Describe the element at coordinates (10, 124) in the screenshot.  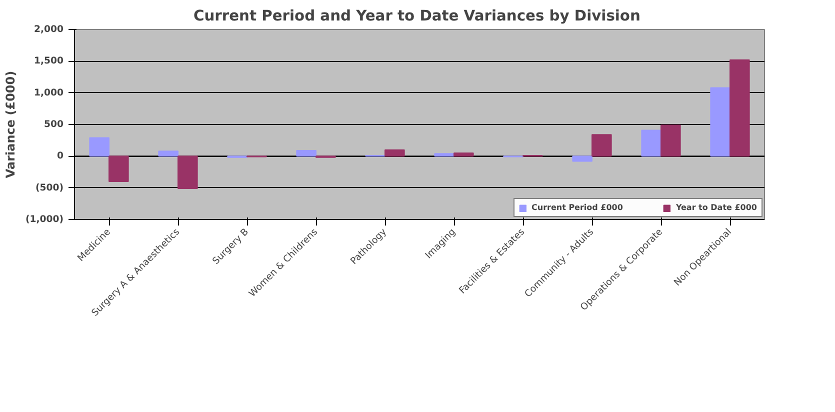
I see `y-axis-title: Variance (£000)` at that location.